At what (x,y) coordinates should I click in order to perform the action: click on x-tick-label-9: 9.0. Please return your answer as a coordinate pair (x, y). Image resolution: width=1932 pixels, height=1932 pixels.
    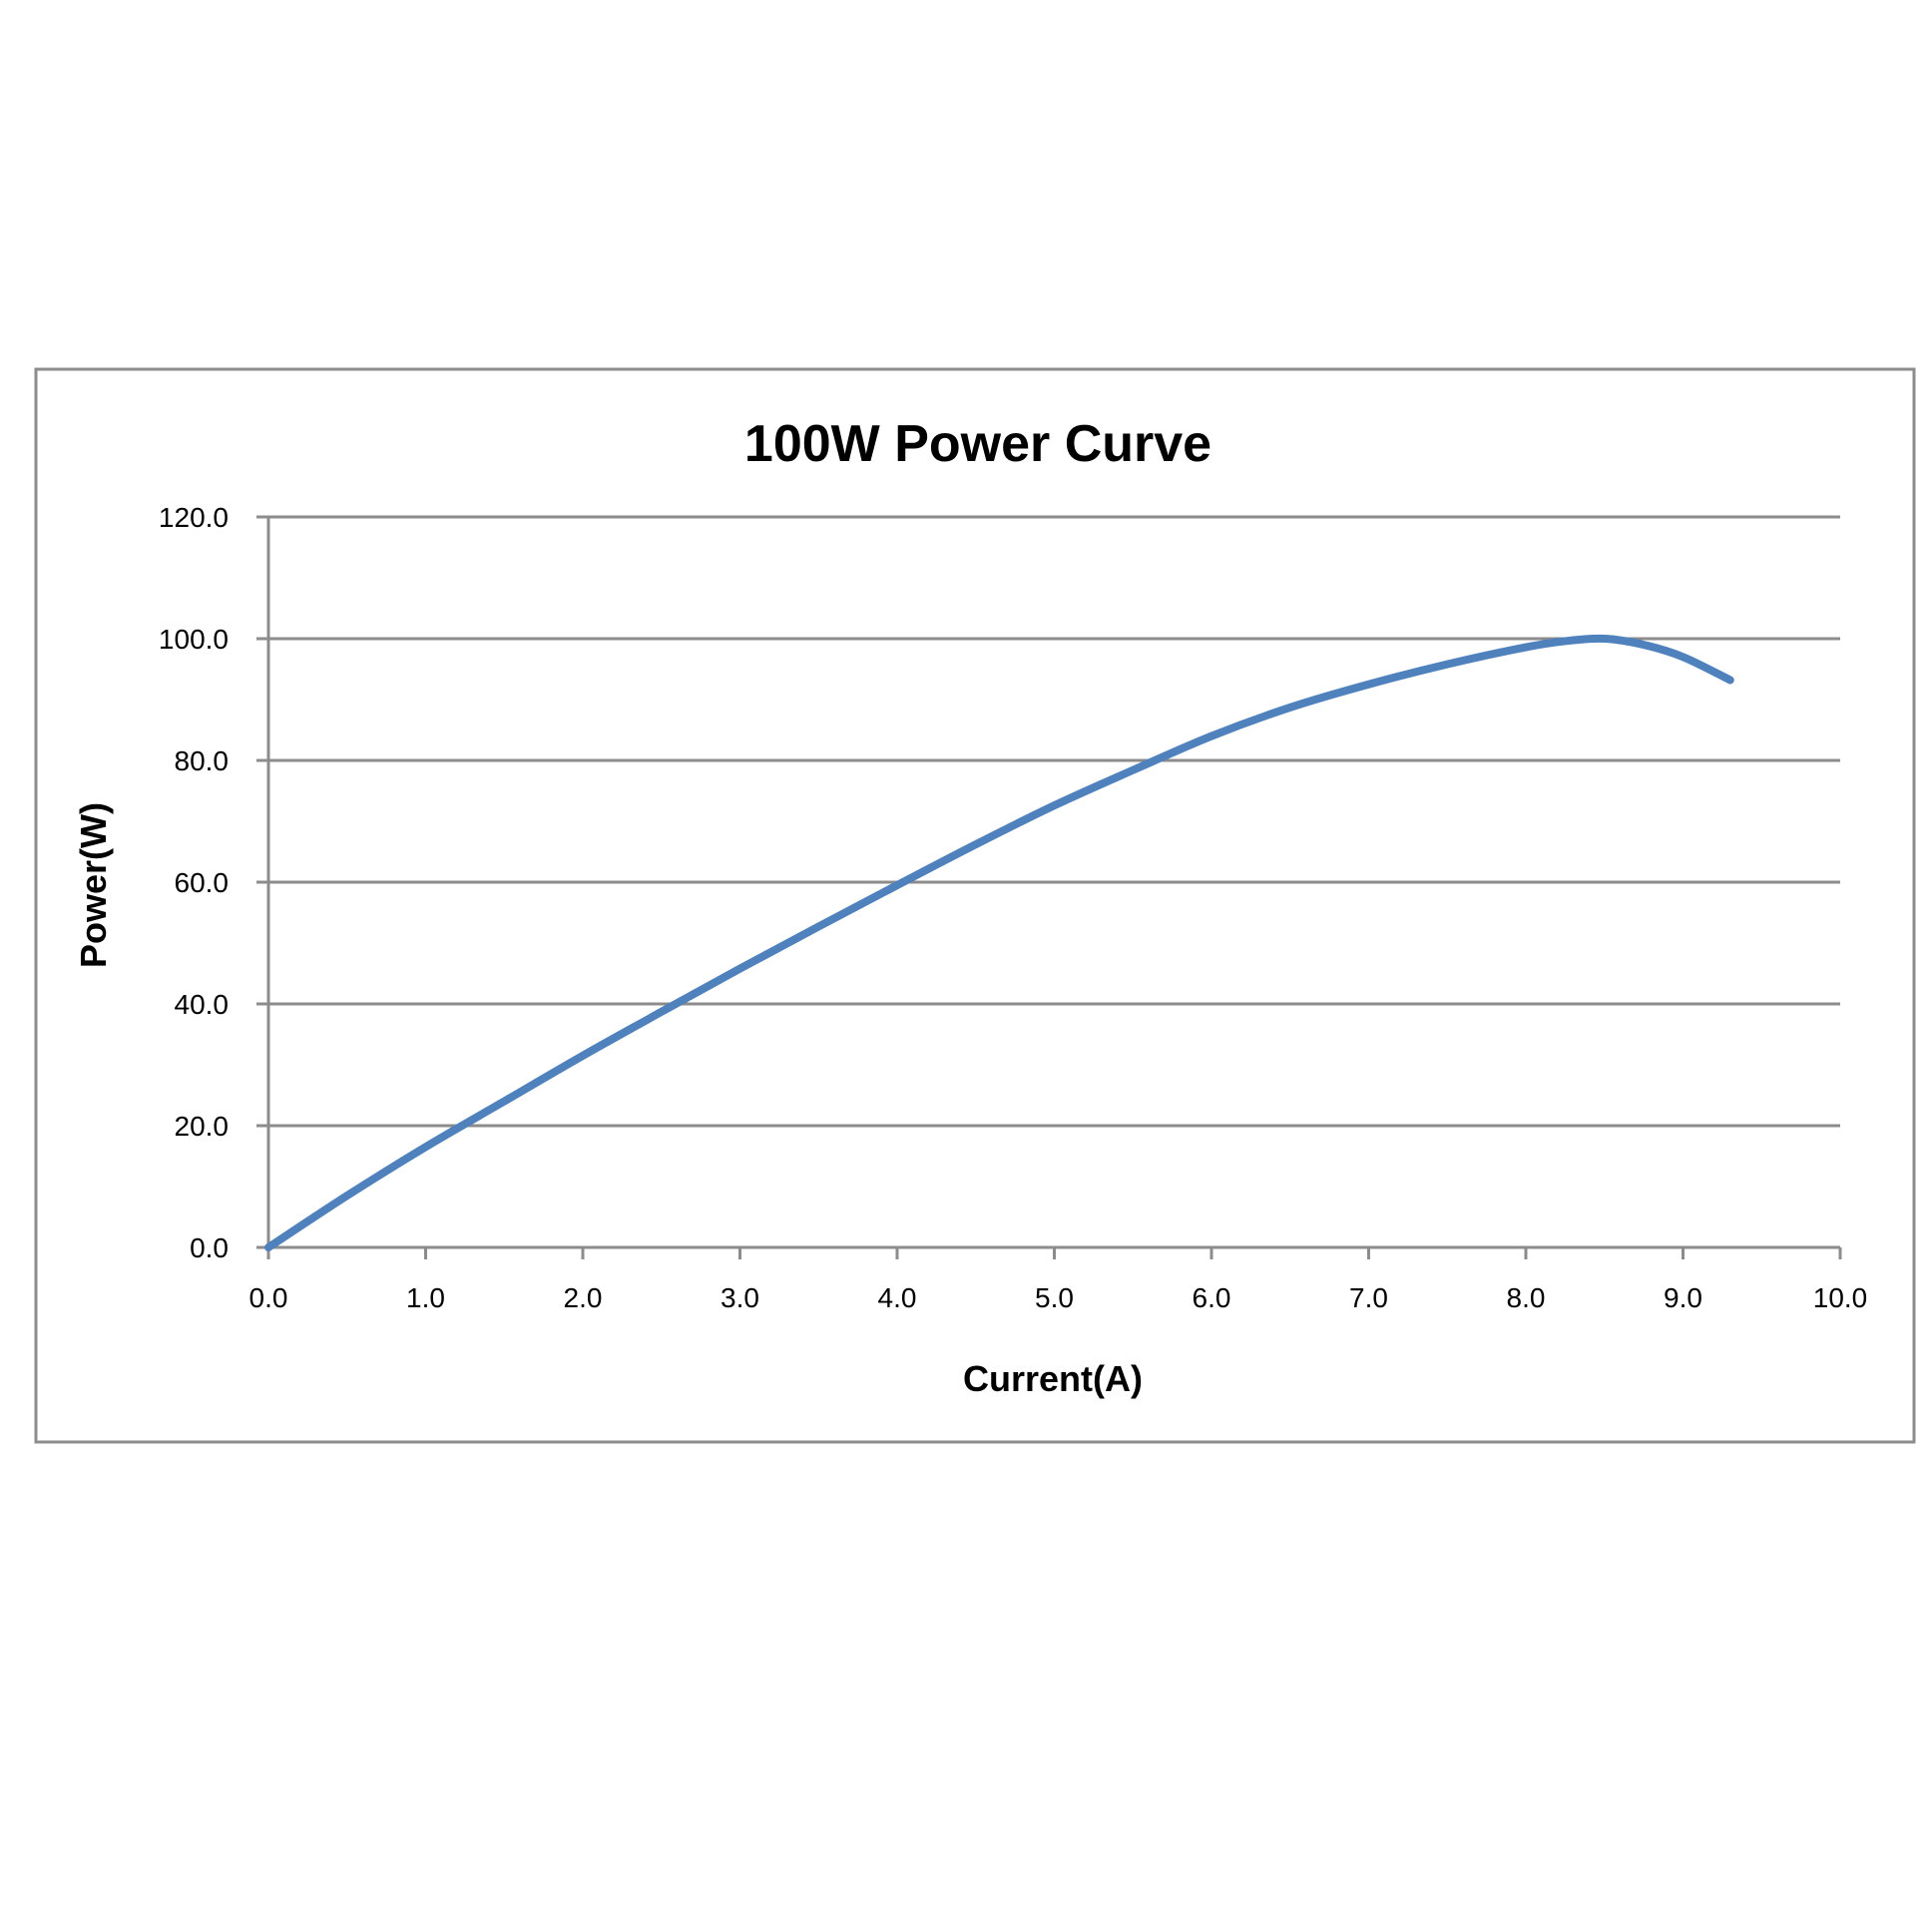
    Looking at the image, I should click on (1683, 1297).